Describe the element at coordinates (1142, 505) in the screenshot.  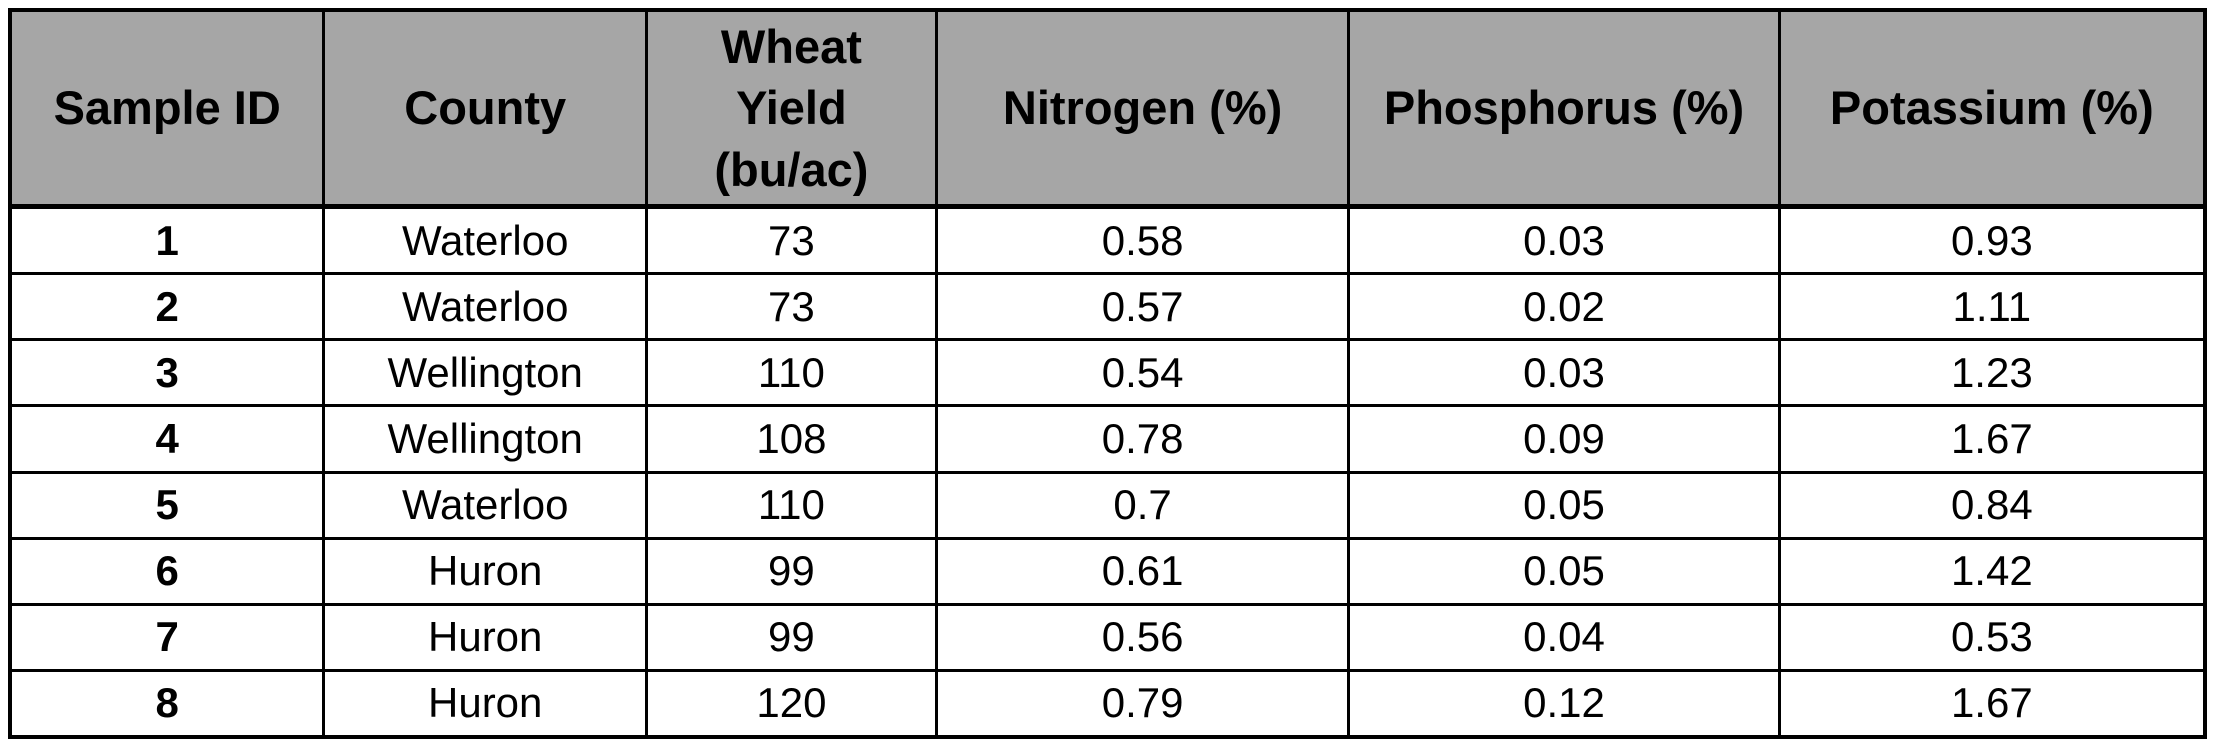
I see `cell-nitrogen: 0.7` at that location.